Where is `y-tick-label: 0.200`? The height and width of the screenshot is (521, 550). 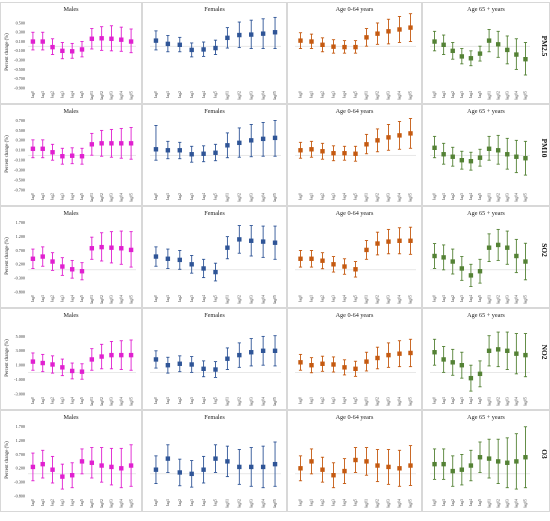 y-tick-label: 0.200 is located at coordinates (20, 468).